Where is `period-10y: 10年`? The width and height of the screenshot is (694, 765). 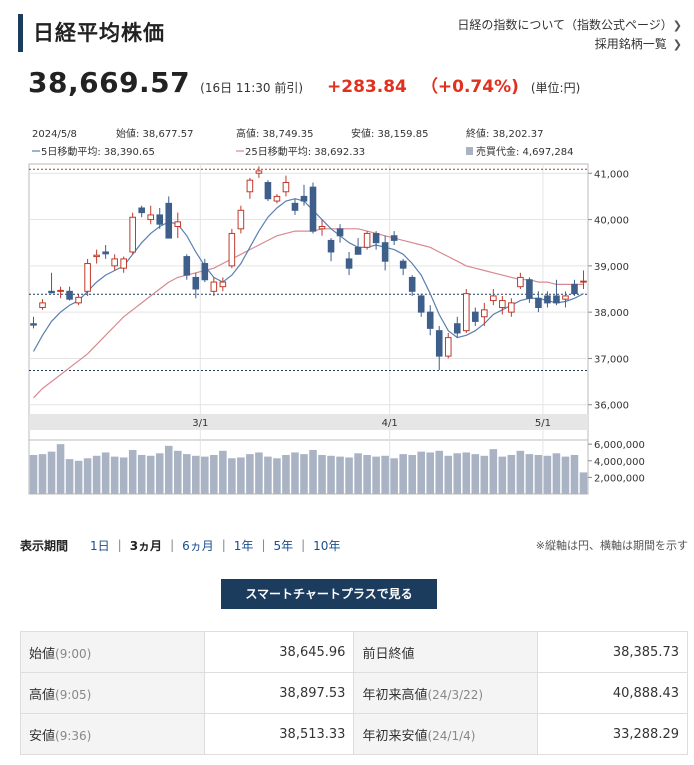 period-10y: 10年 is located at coordinates (327, 545).